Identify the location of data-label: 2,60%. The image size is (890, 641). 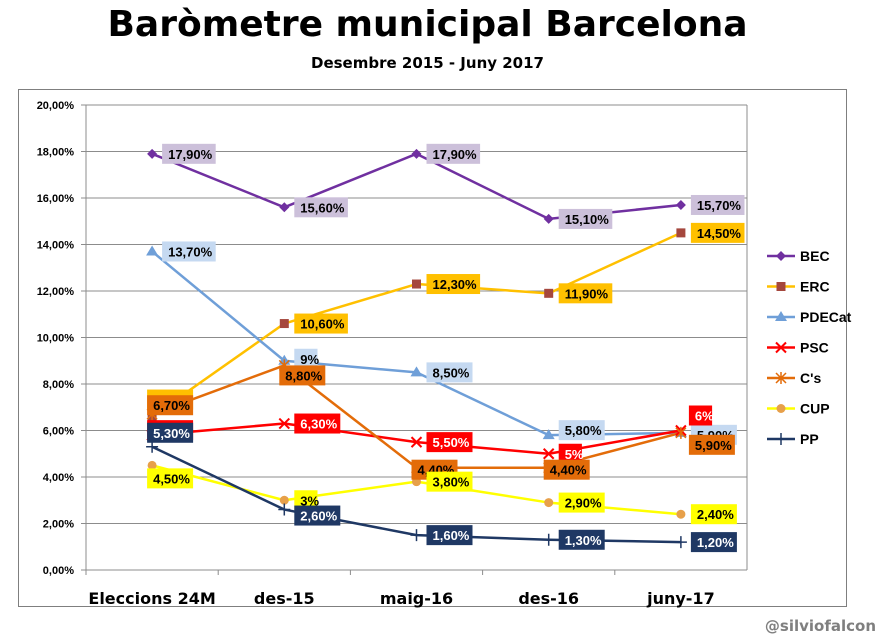
(317, 515).